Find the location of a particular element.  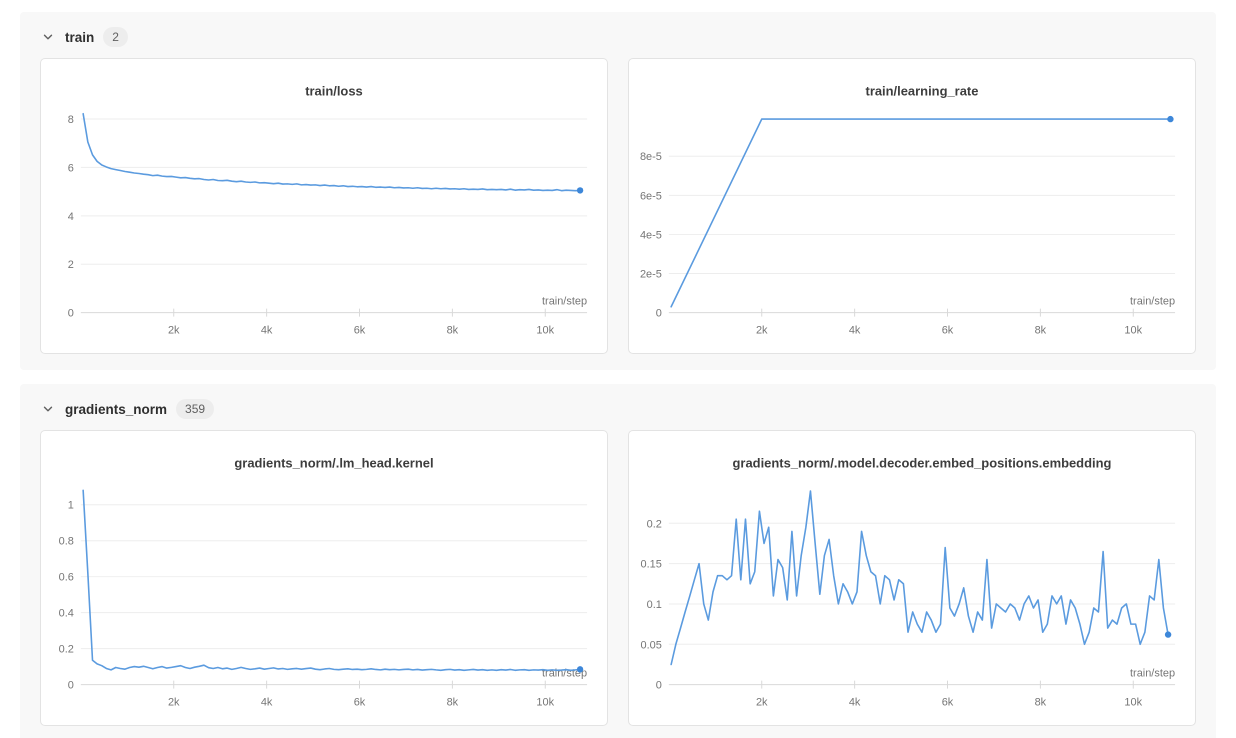

section-train-label: train is located at coordinates (80, 37).